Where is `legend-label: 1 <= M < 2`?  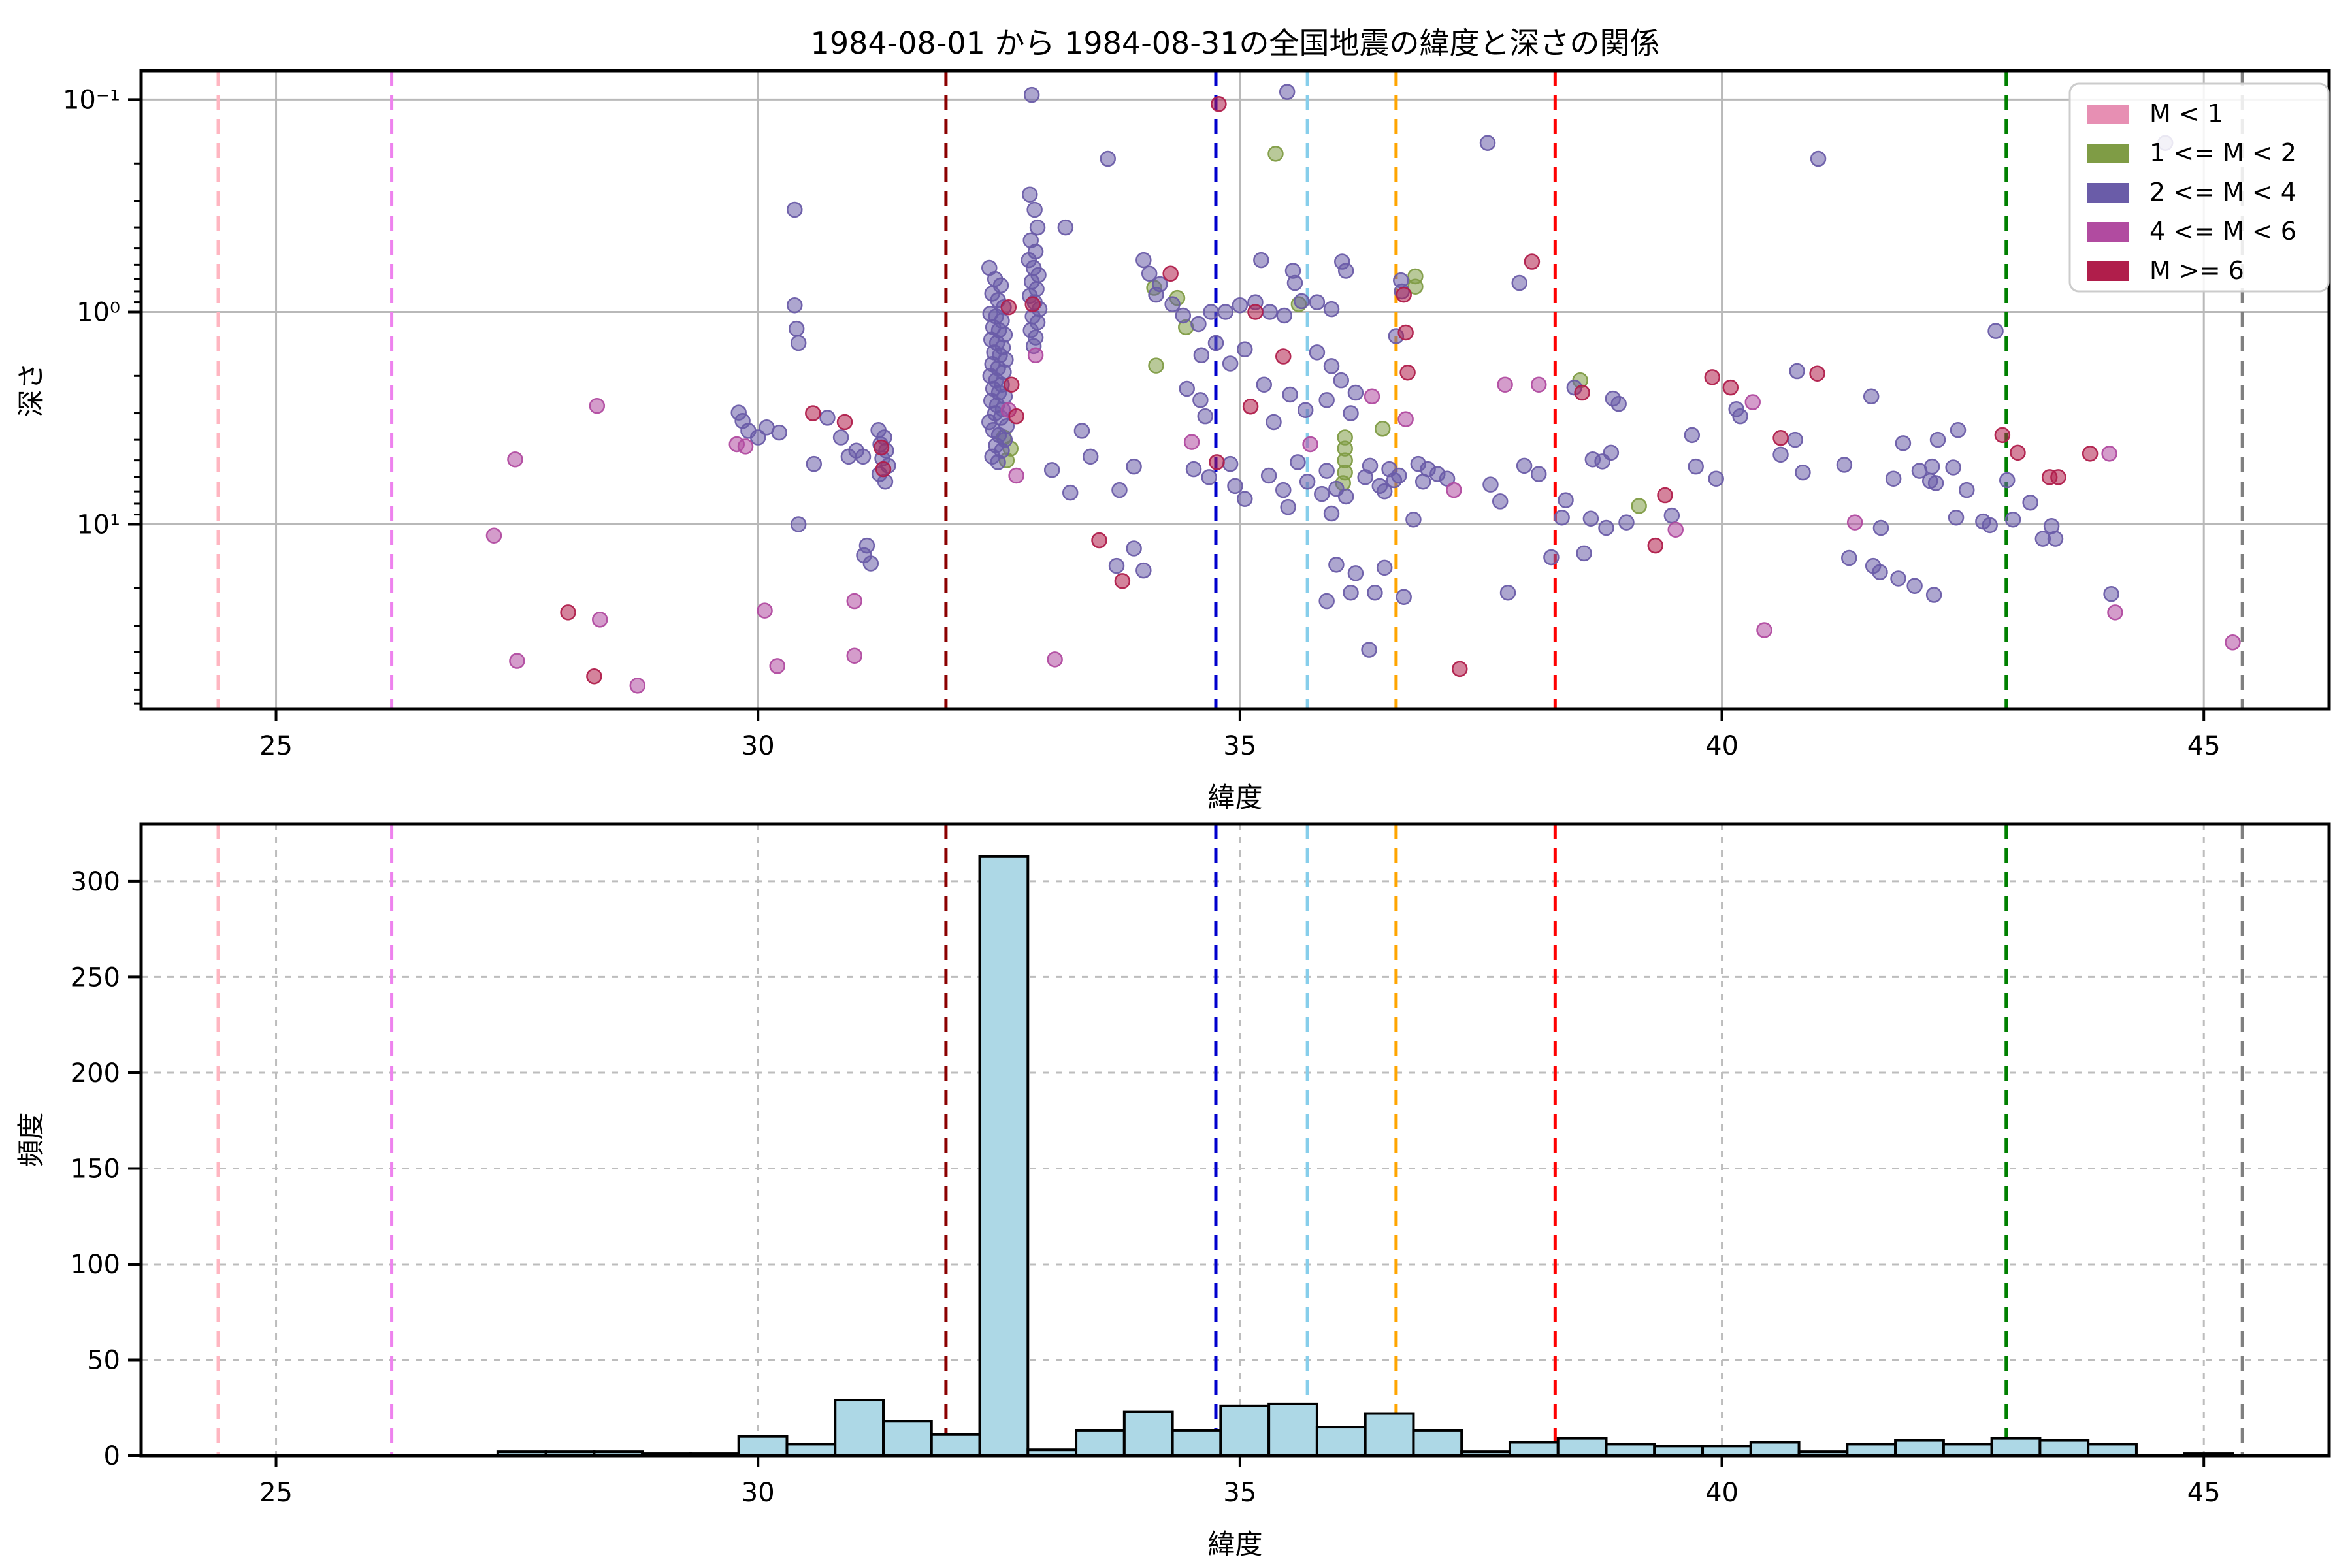
legend-label: 1 <= M < 2 is located at coordinates (2222, 153).